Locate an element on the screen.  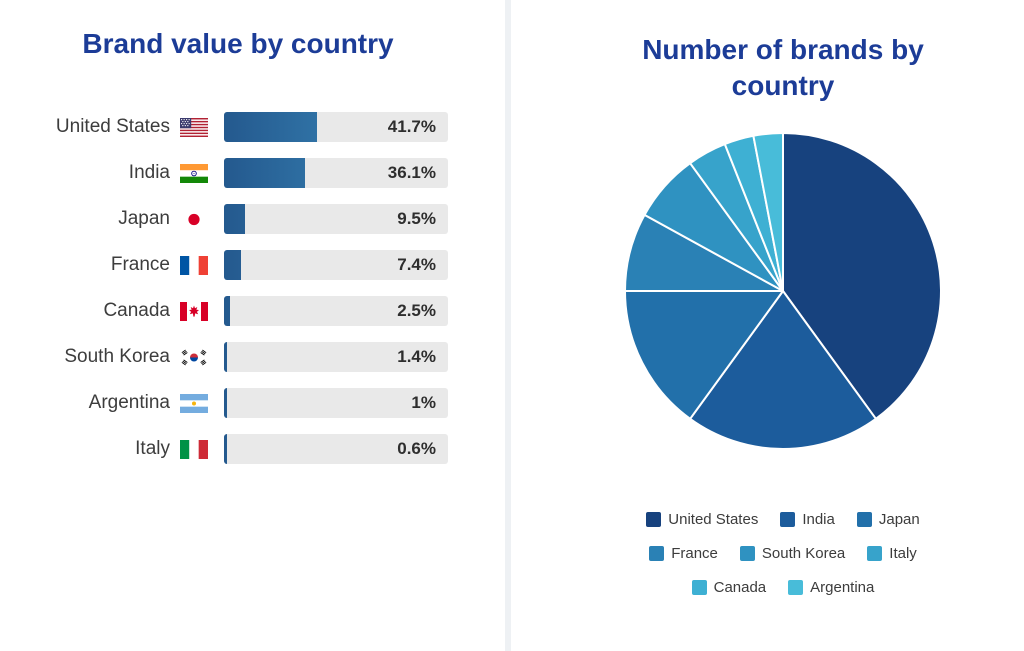
bar-row: Japan 9.5% is located at coordinates (238, 219).